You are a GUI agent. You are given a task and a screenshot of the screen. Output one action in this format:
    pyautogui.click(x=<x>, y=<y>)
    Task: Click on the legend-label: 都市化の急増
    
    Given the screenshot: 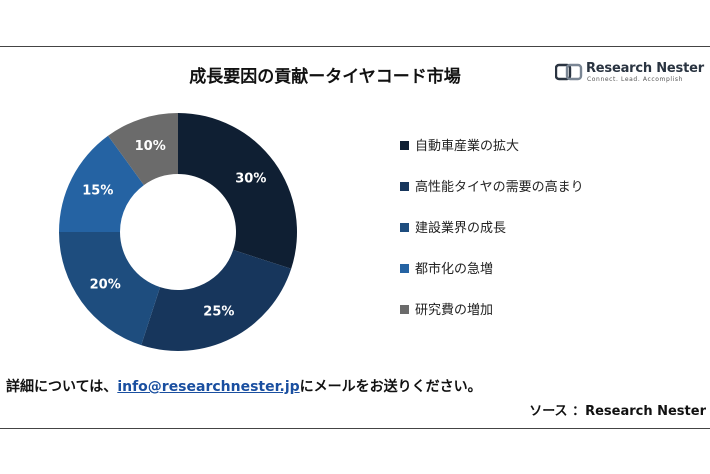 What is the action you would take?
    pyautogui.click(x=454, y=269)
    